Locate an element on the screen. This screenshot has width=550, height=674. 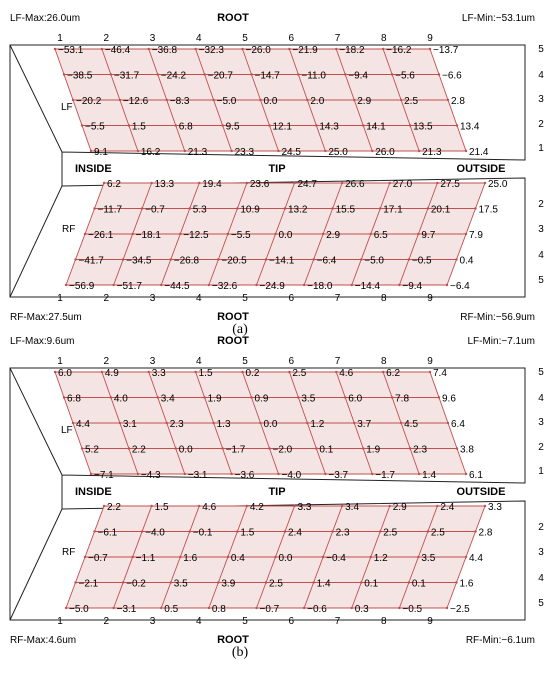
lf-value: 6.8 is located at coordinates (74, 399).